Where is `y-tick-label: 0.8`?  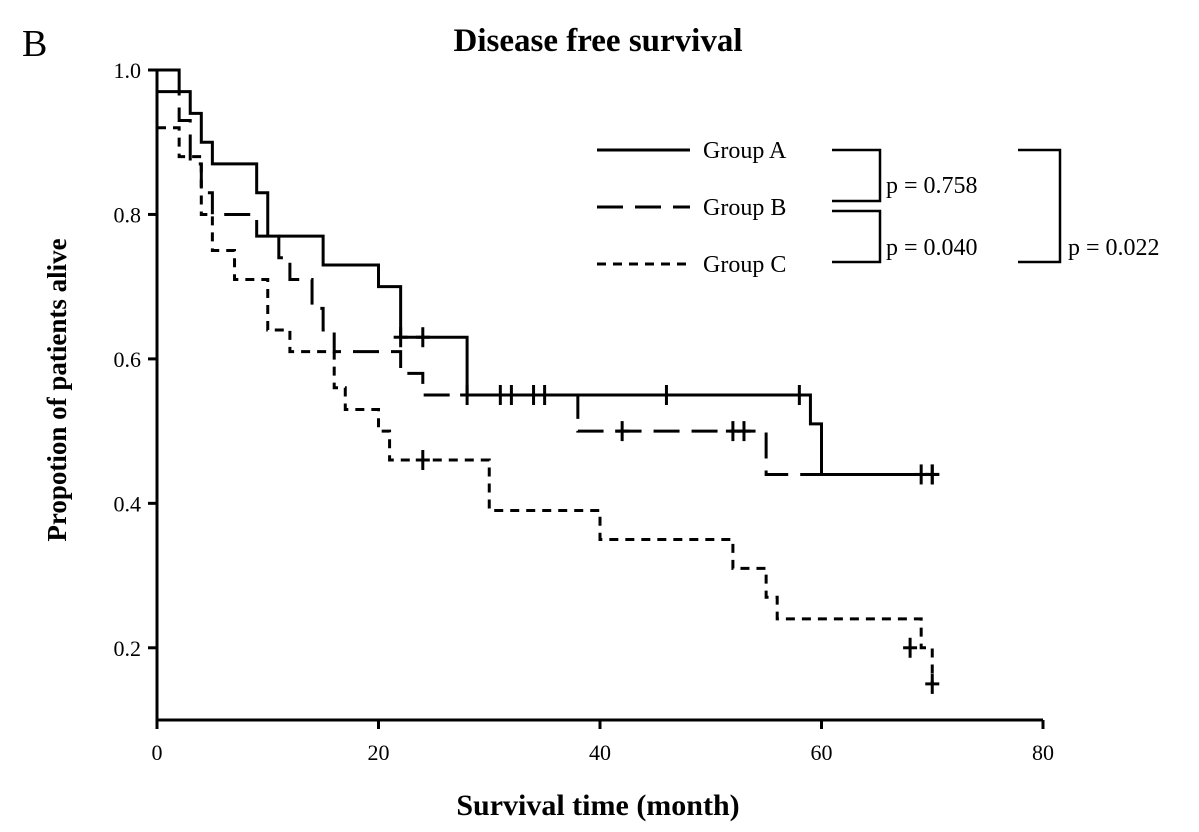
y-tick-label: 0.8 is located at coordinates (128, 214).